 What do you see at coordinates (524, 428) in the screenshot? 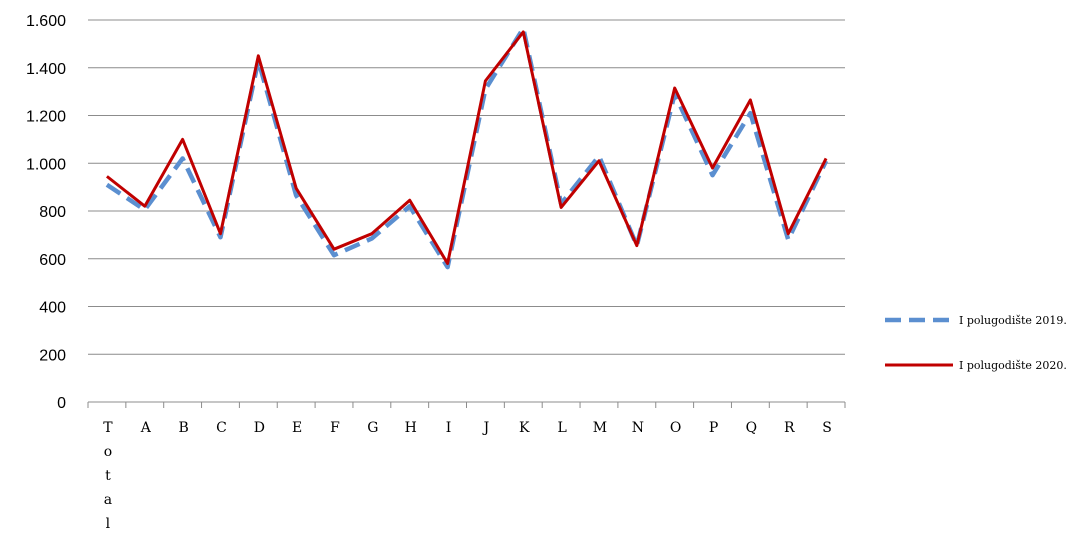
I see `x-tick-label: K` at bounding box center [524, 428].